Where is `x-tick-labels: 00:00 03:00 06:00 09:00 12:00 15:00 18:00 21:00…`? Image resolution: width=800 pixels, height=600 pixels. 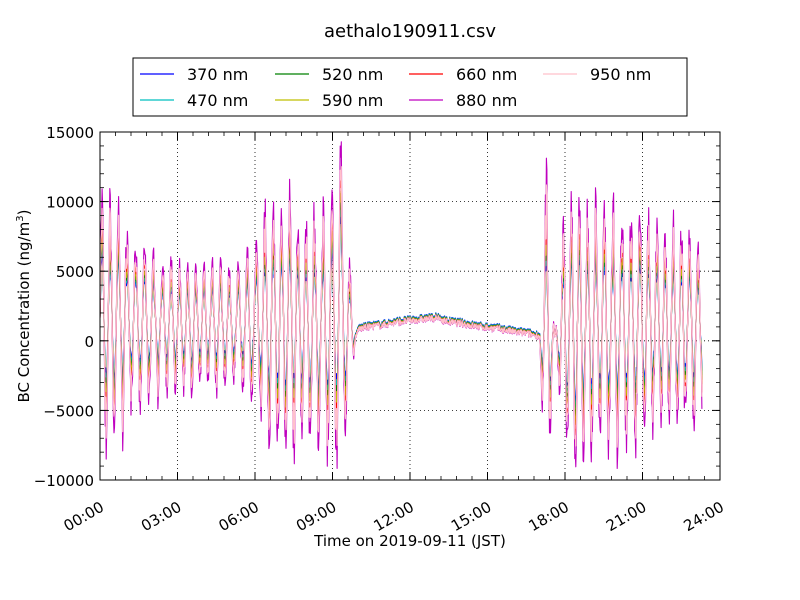 x-tick-labels: 00:00 03:00 06:00 09:00 12:00 15:00 18:00 21:00… is located at coordinates (394, 516).